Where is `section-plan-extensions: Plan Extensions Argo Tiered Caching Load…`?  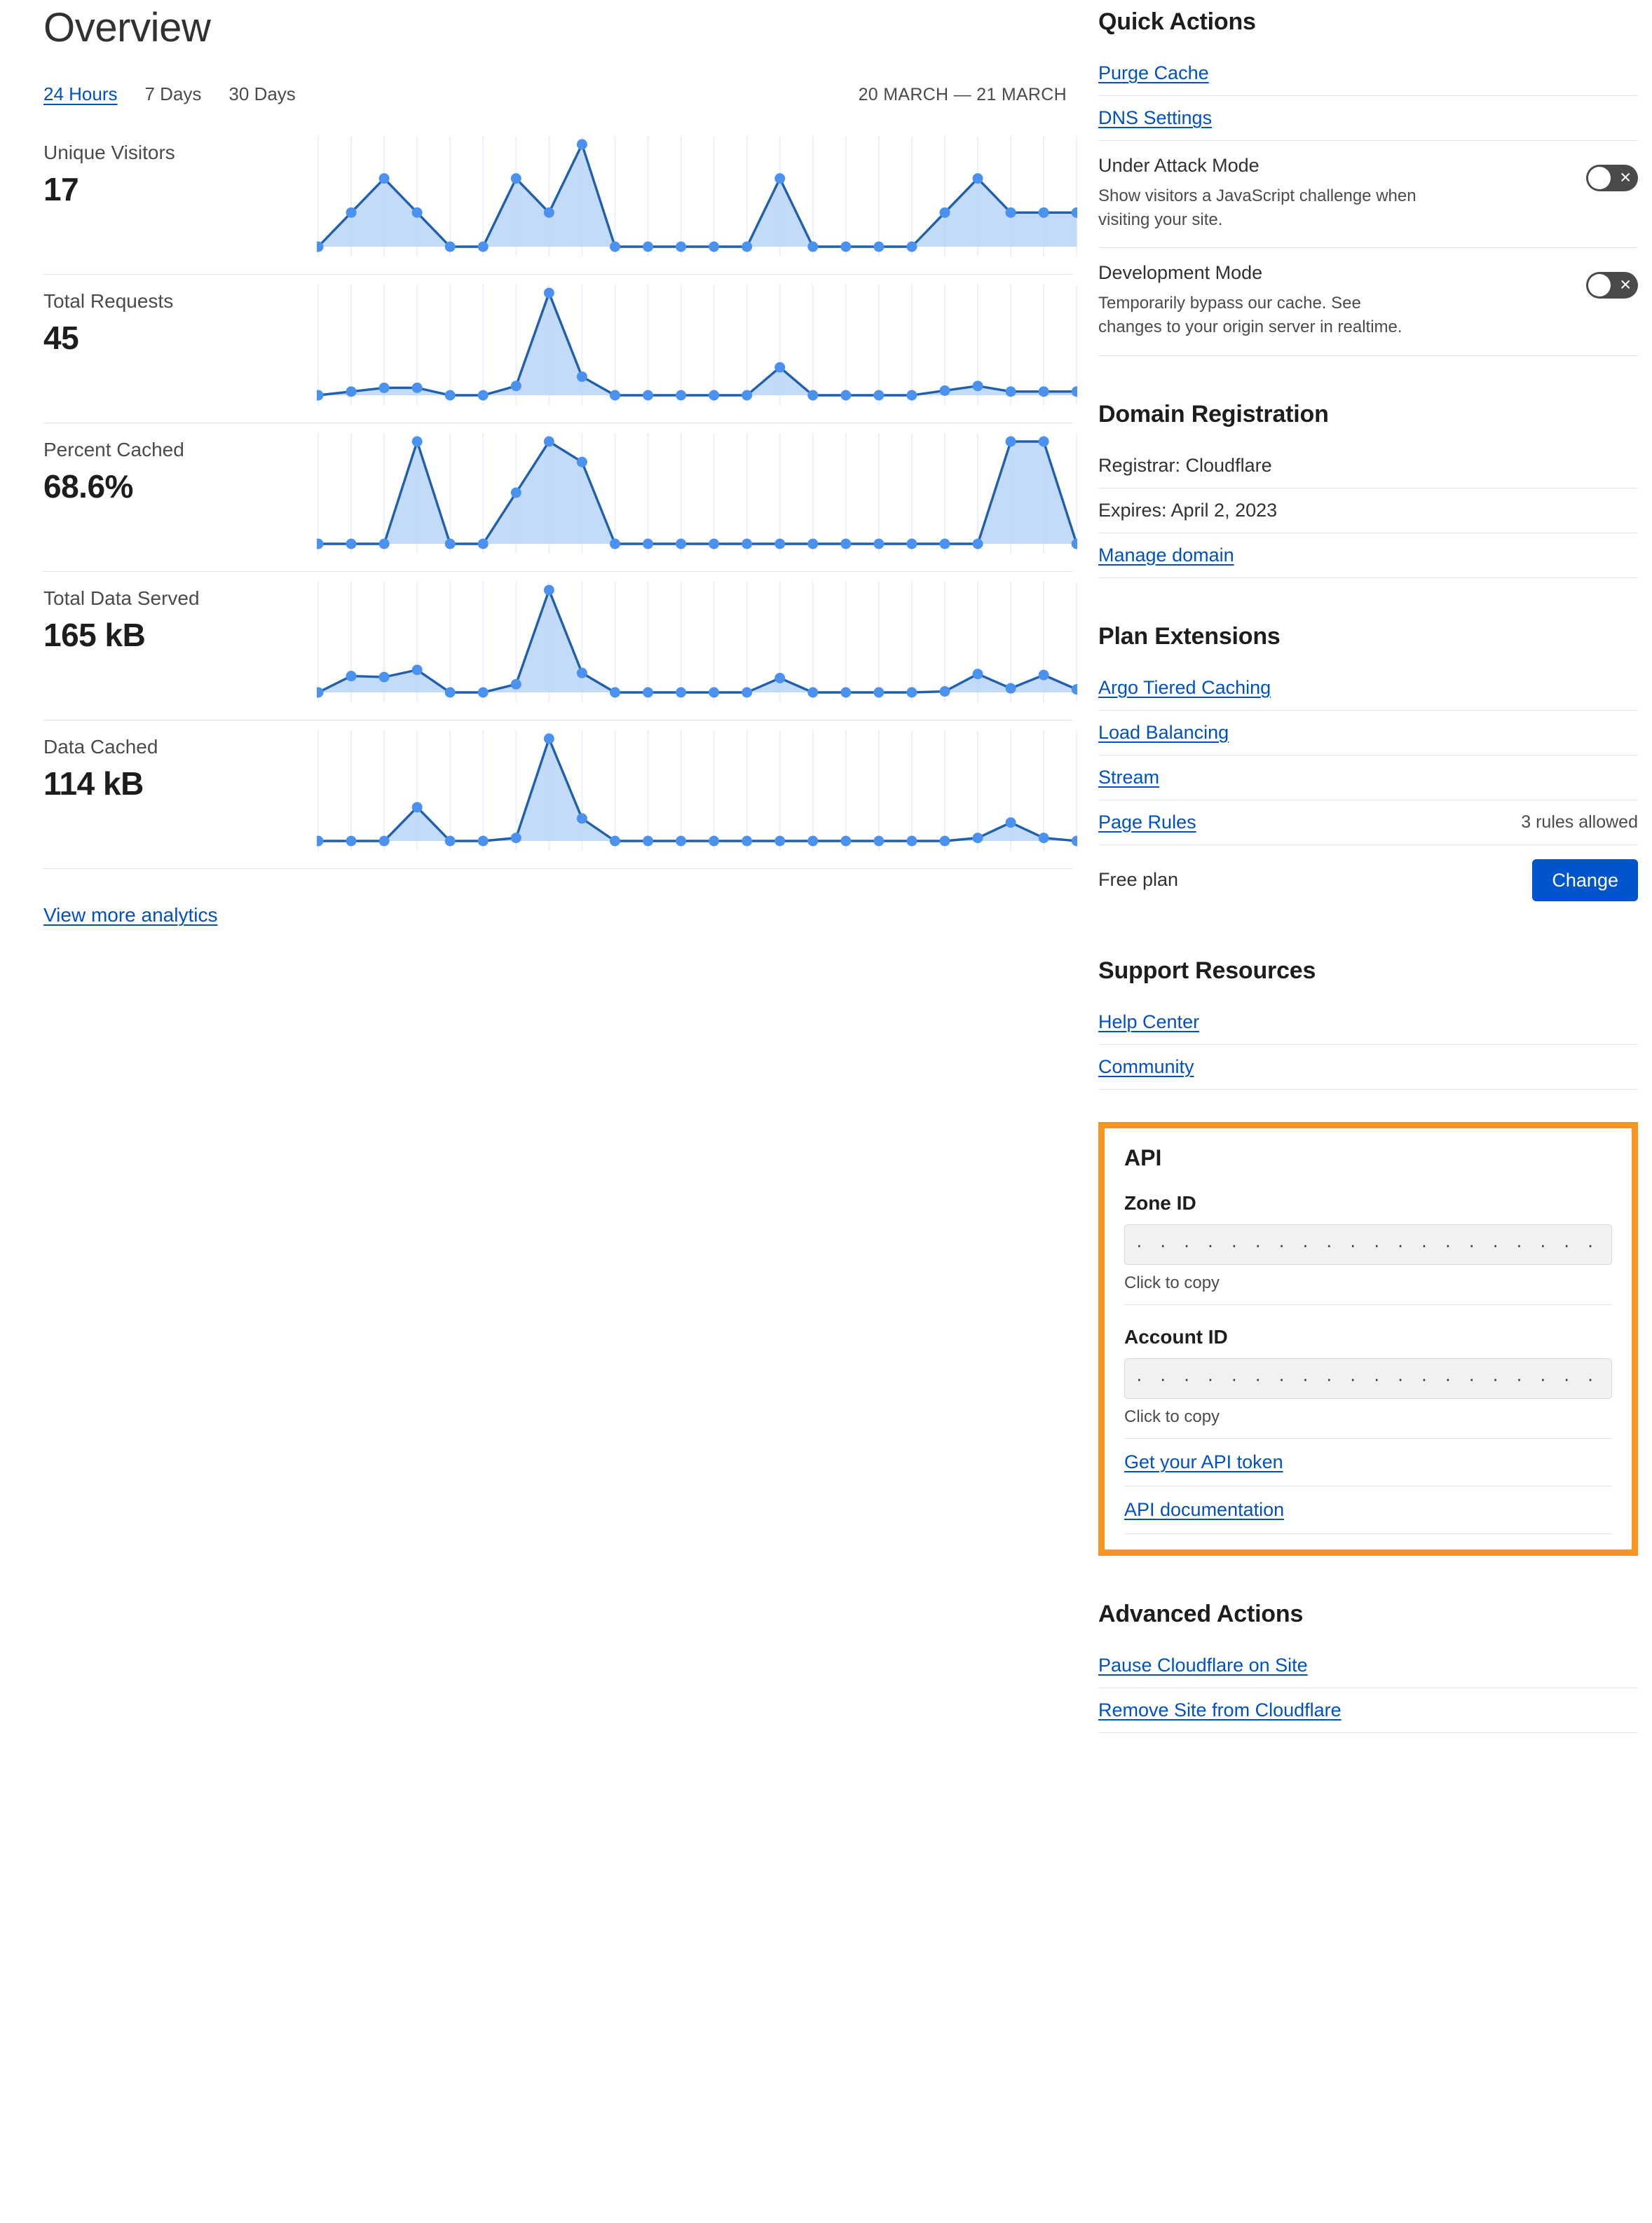
section-plan-extensions: Plan Extensions Argo Tiered Caching Load… is located at coordinates (1368, 767).